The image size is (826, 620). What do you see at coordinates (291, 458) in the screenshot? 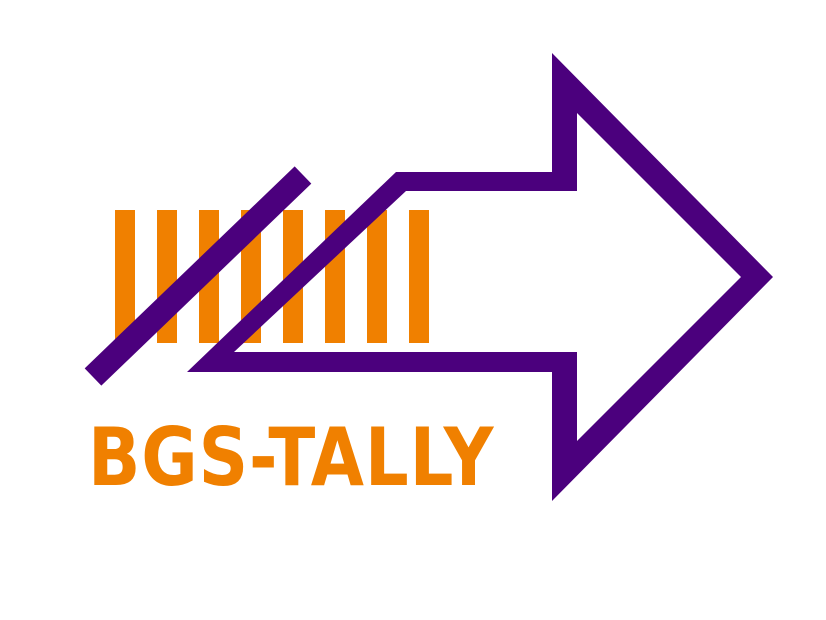
I see `logo-wordmark: BGS-TALLY` at bounding box center [291, 458].